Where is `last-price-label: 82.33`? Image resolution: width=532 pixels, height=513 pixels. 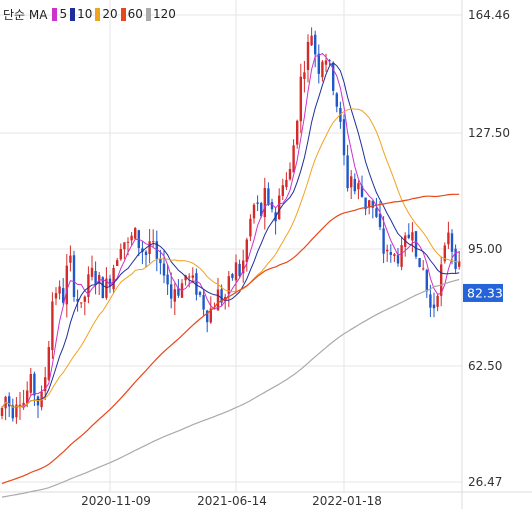
last-price-label: 82.33 is located at coordinates (485, 292).